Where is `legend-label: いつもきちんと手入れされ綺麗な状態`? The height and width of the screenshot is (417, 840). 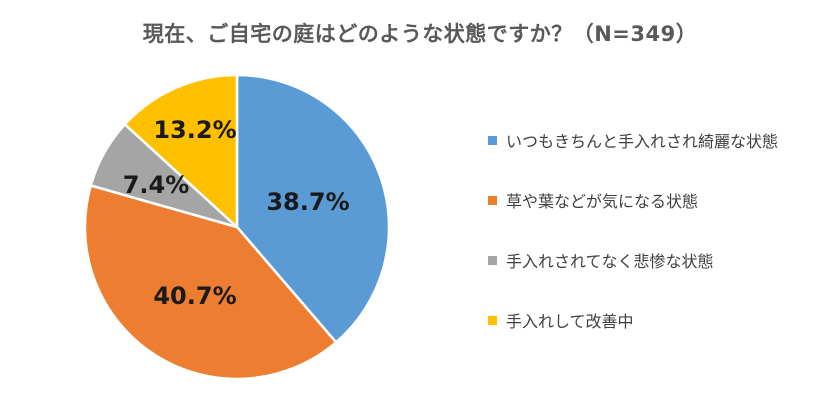
legend-label: いつもきちんと手入れされ綺麗な状態 is located at coordinates (642, 141).